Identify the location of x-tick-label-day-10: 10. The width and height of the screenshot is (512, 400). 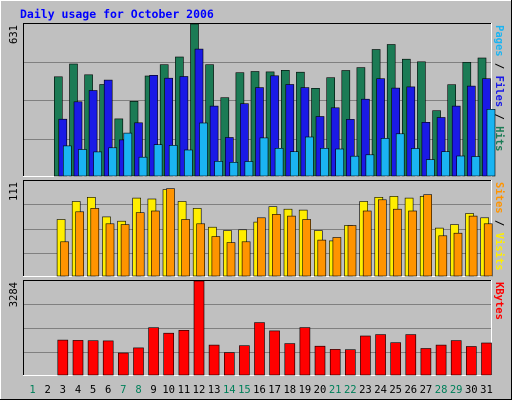
(168, 390).